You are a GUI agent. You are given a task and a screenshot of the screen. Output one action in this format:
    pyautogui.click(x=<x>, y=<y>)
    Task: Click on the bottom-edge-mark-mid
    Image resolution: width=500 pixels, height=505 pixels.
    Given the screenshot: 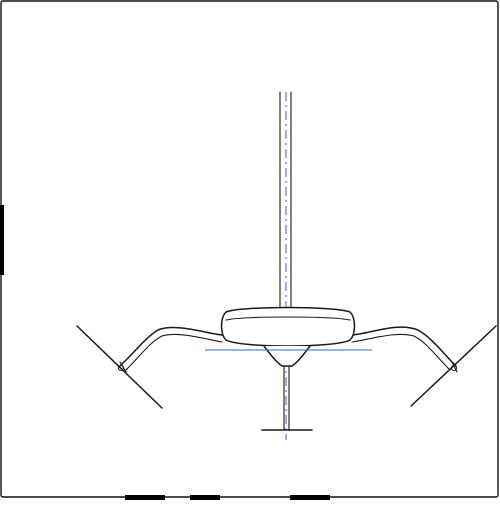 What is the action you would take?
    pyautogui.click(x=205, y=497)
    